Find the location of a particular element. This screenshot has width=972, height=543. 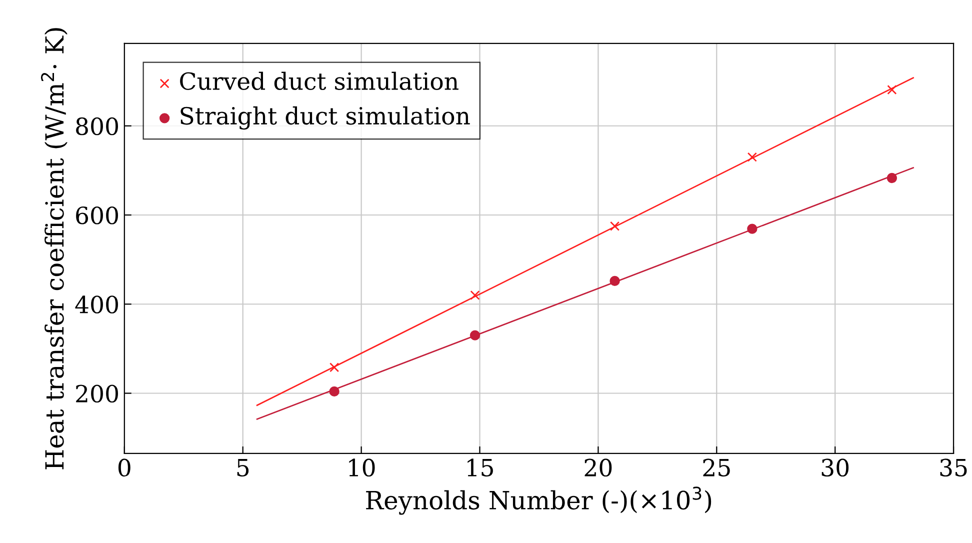

legend-label: Curved duct simulation is located at coordinates (319, 81).